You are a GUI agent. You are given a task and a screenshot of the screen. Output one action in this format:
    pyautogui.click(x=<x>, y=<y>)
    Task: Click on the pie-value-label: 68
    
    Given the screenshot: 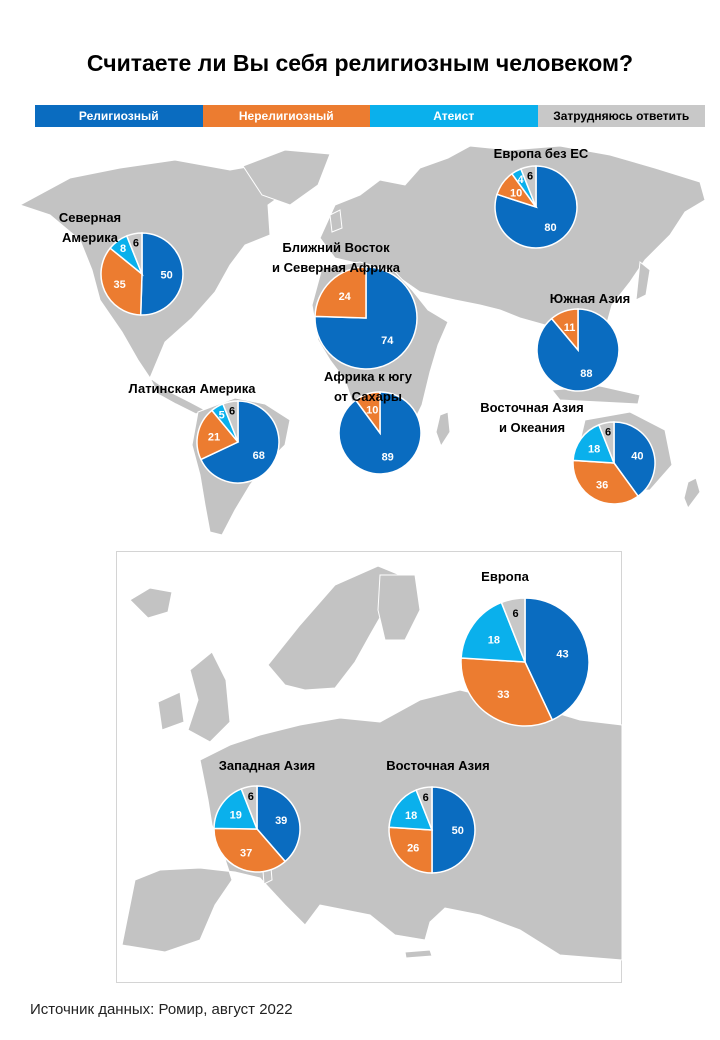 What is the action you would take?
    pyautogui.click(x=259, y=456)
    